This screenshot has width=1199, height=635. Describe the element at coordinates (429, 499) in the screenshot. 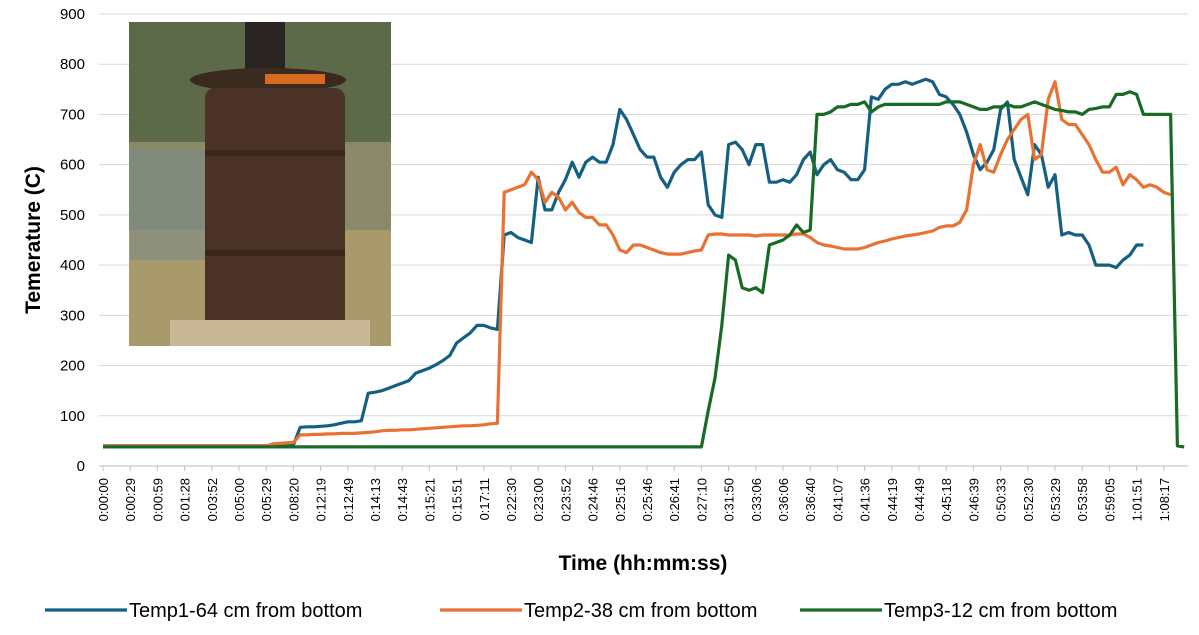

I see `x-tick-label: 0:15:21` at that location.